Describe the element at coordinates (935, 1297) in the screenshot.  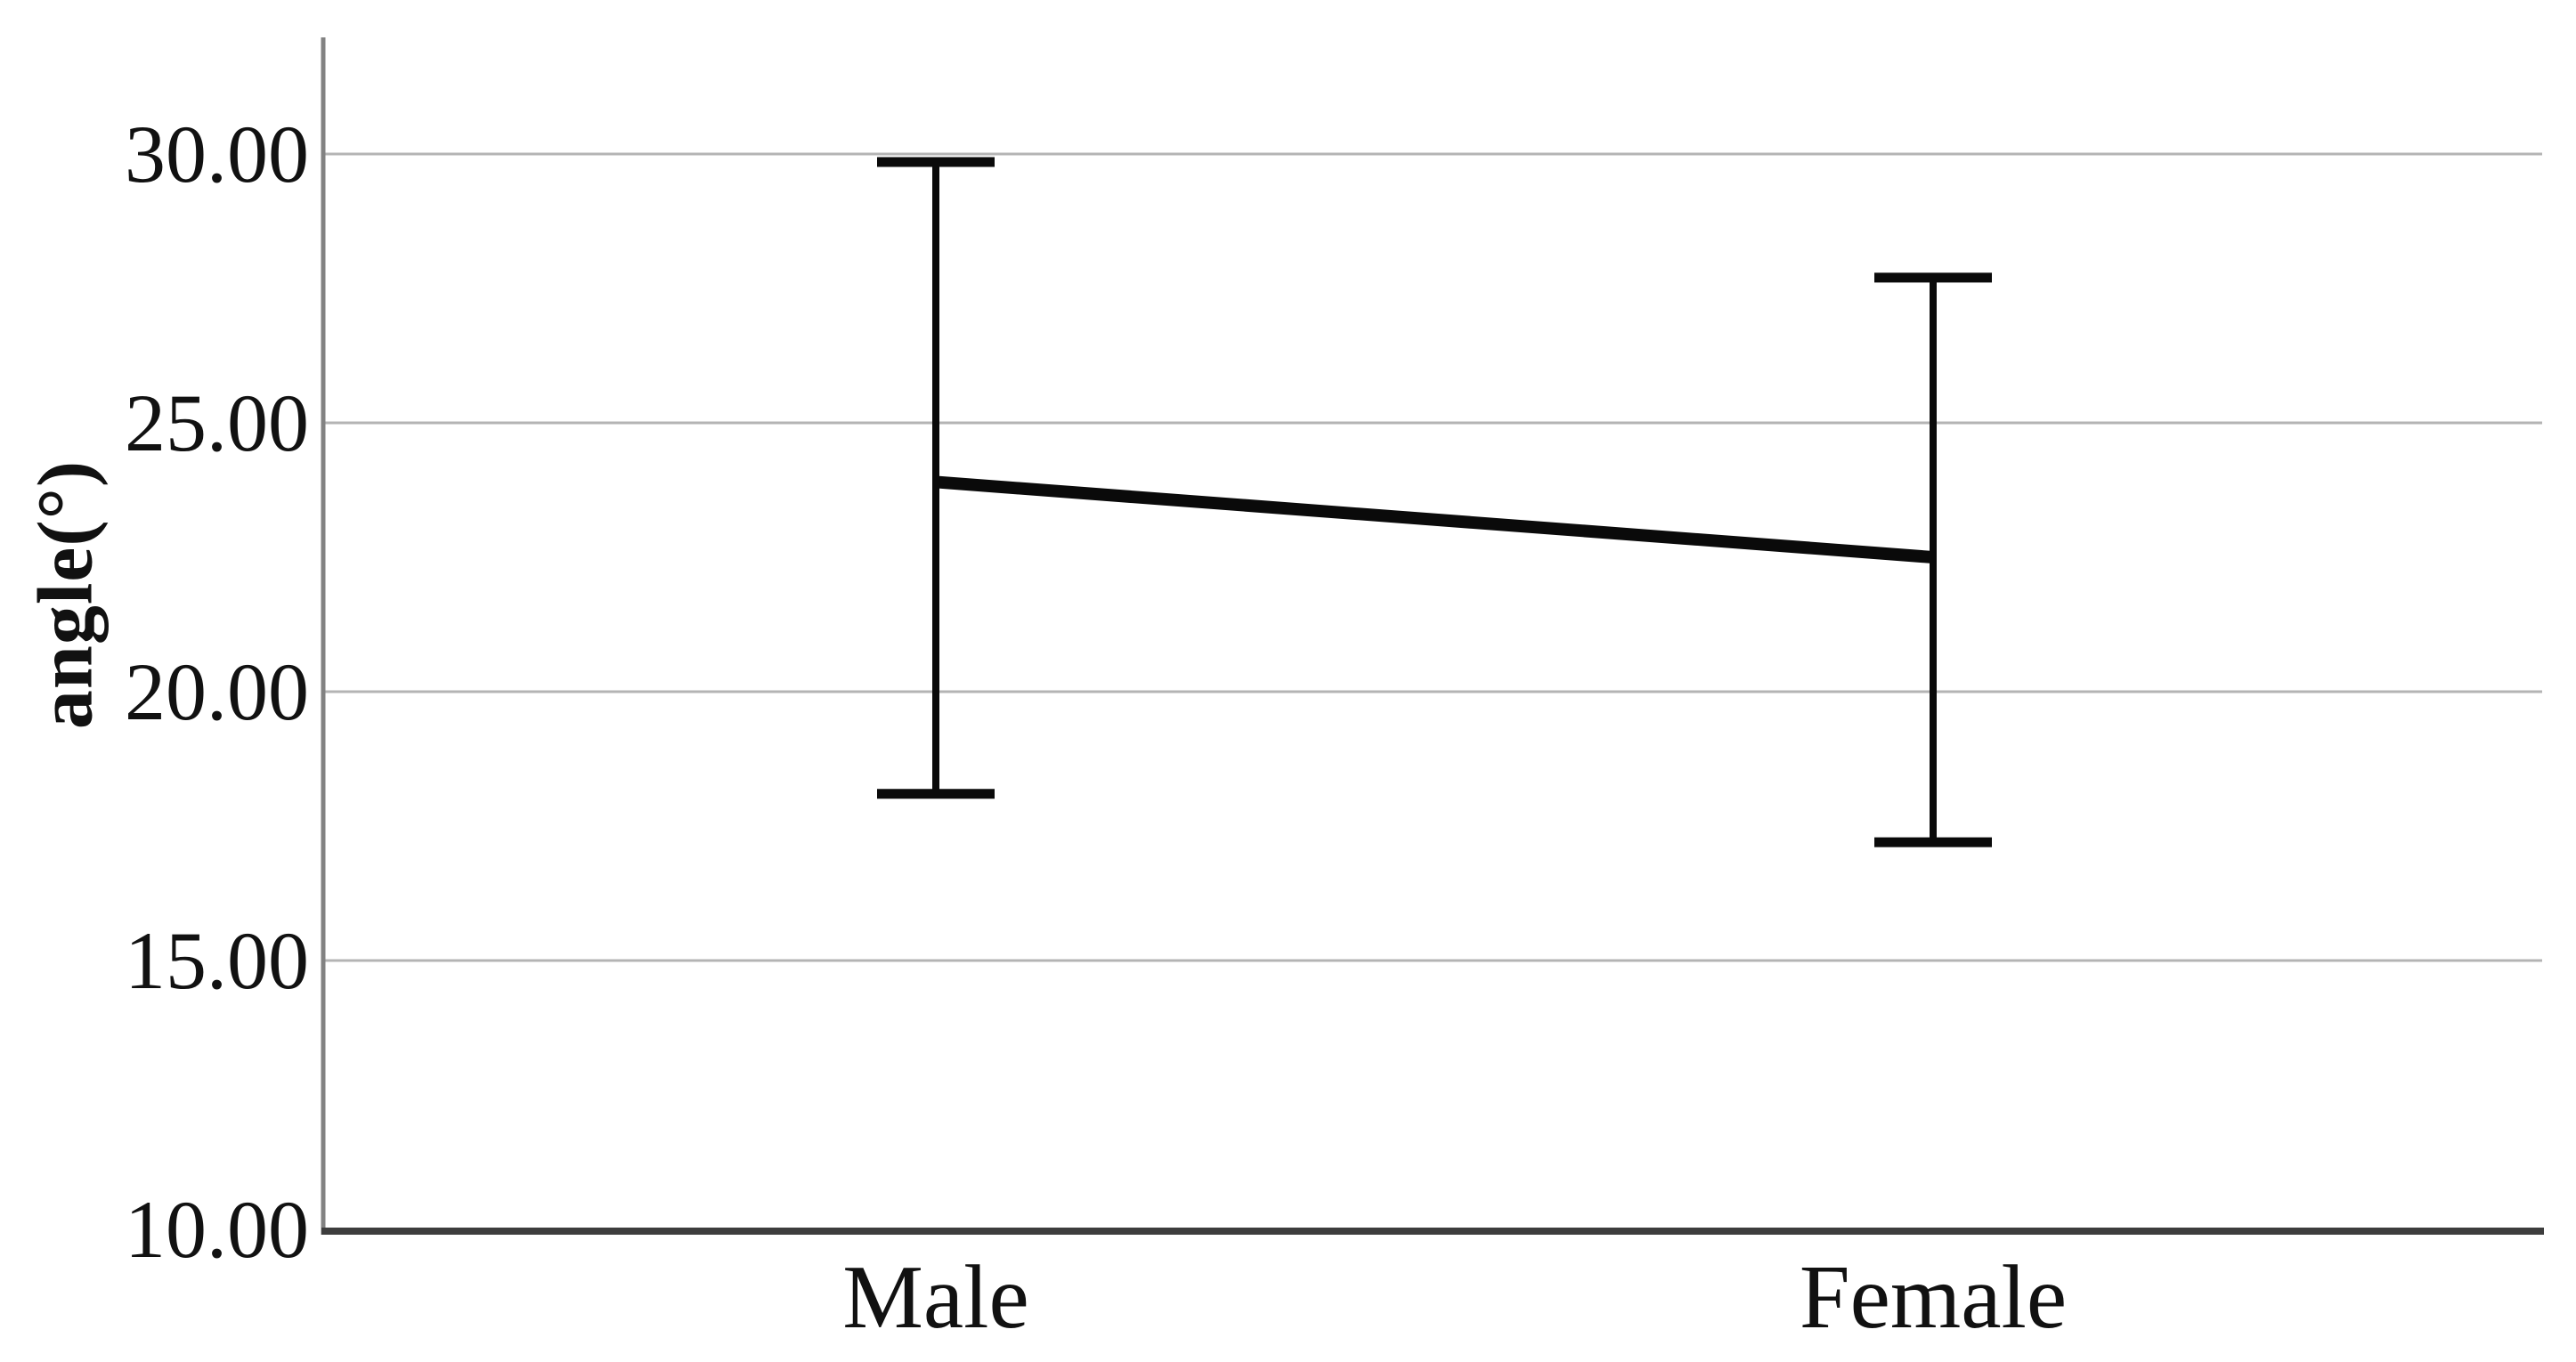
I see `x-category-label-male: Male` at that location.